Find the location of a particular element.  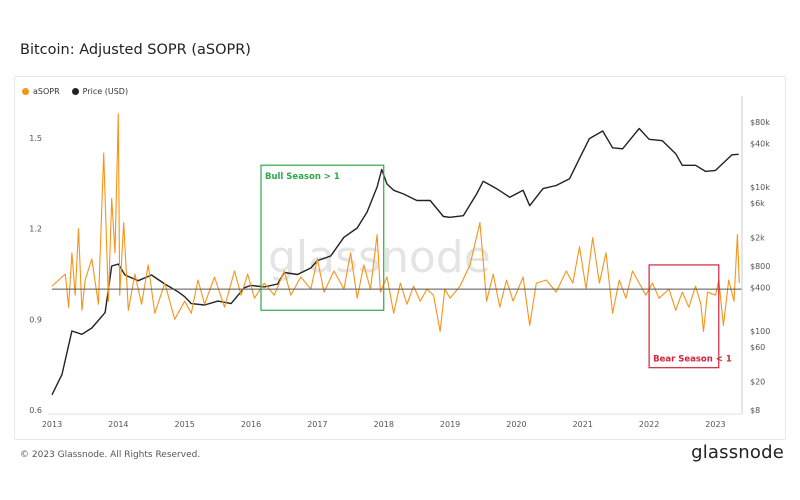

x-tick-label: 2022 is located at coordinates (649, 424).